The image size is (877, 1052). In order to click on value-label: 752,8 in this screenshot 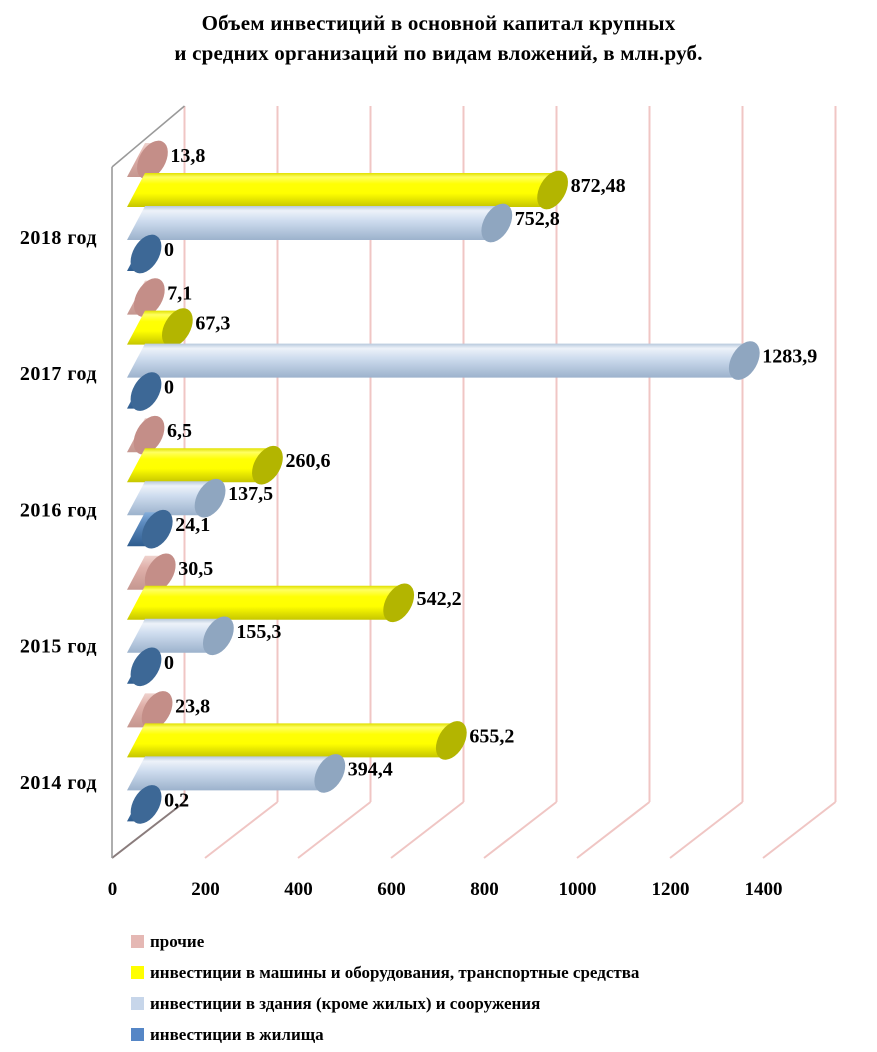, I will do `click(537, 219)`.